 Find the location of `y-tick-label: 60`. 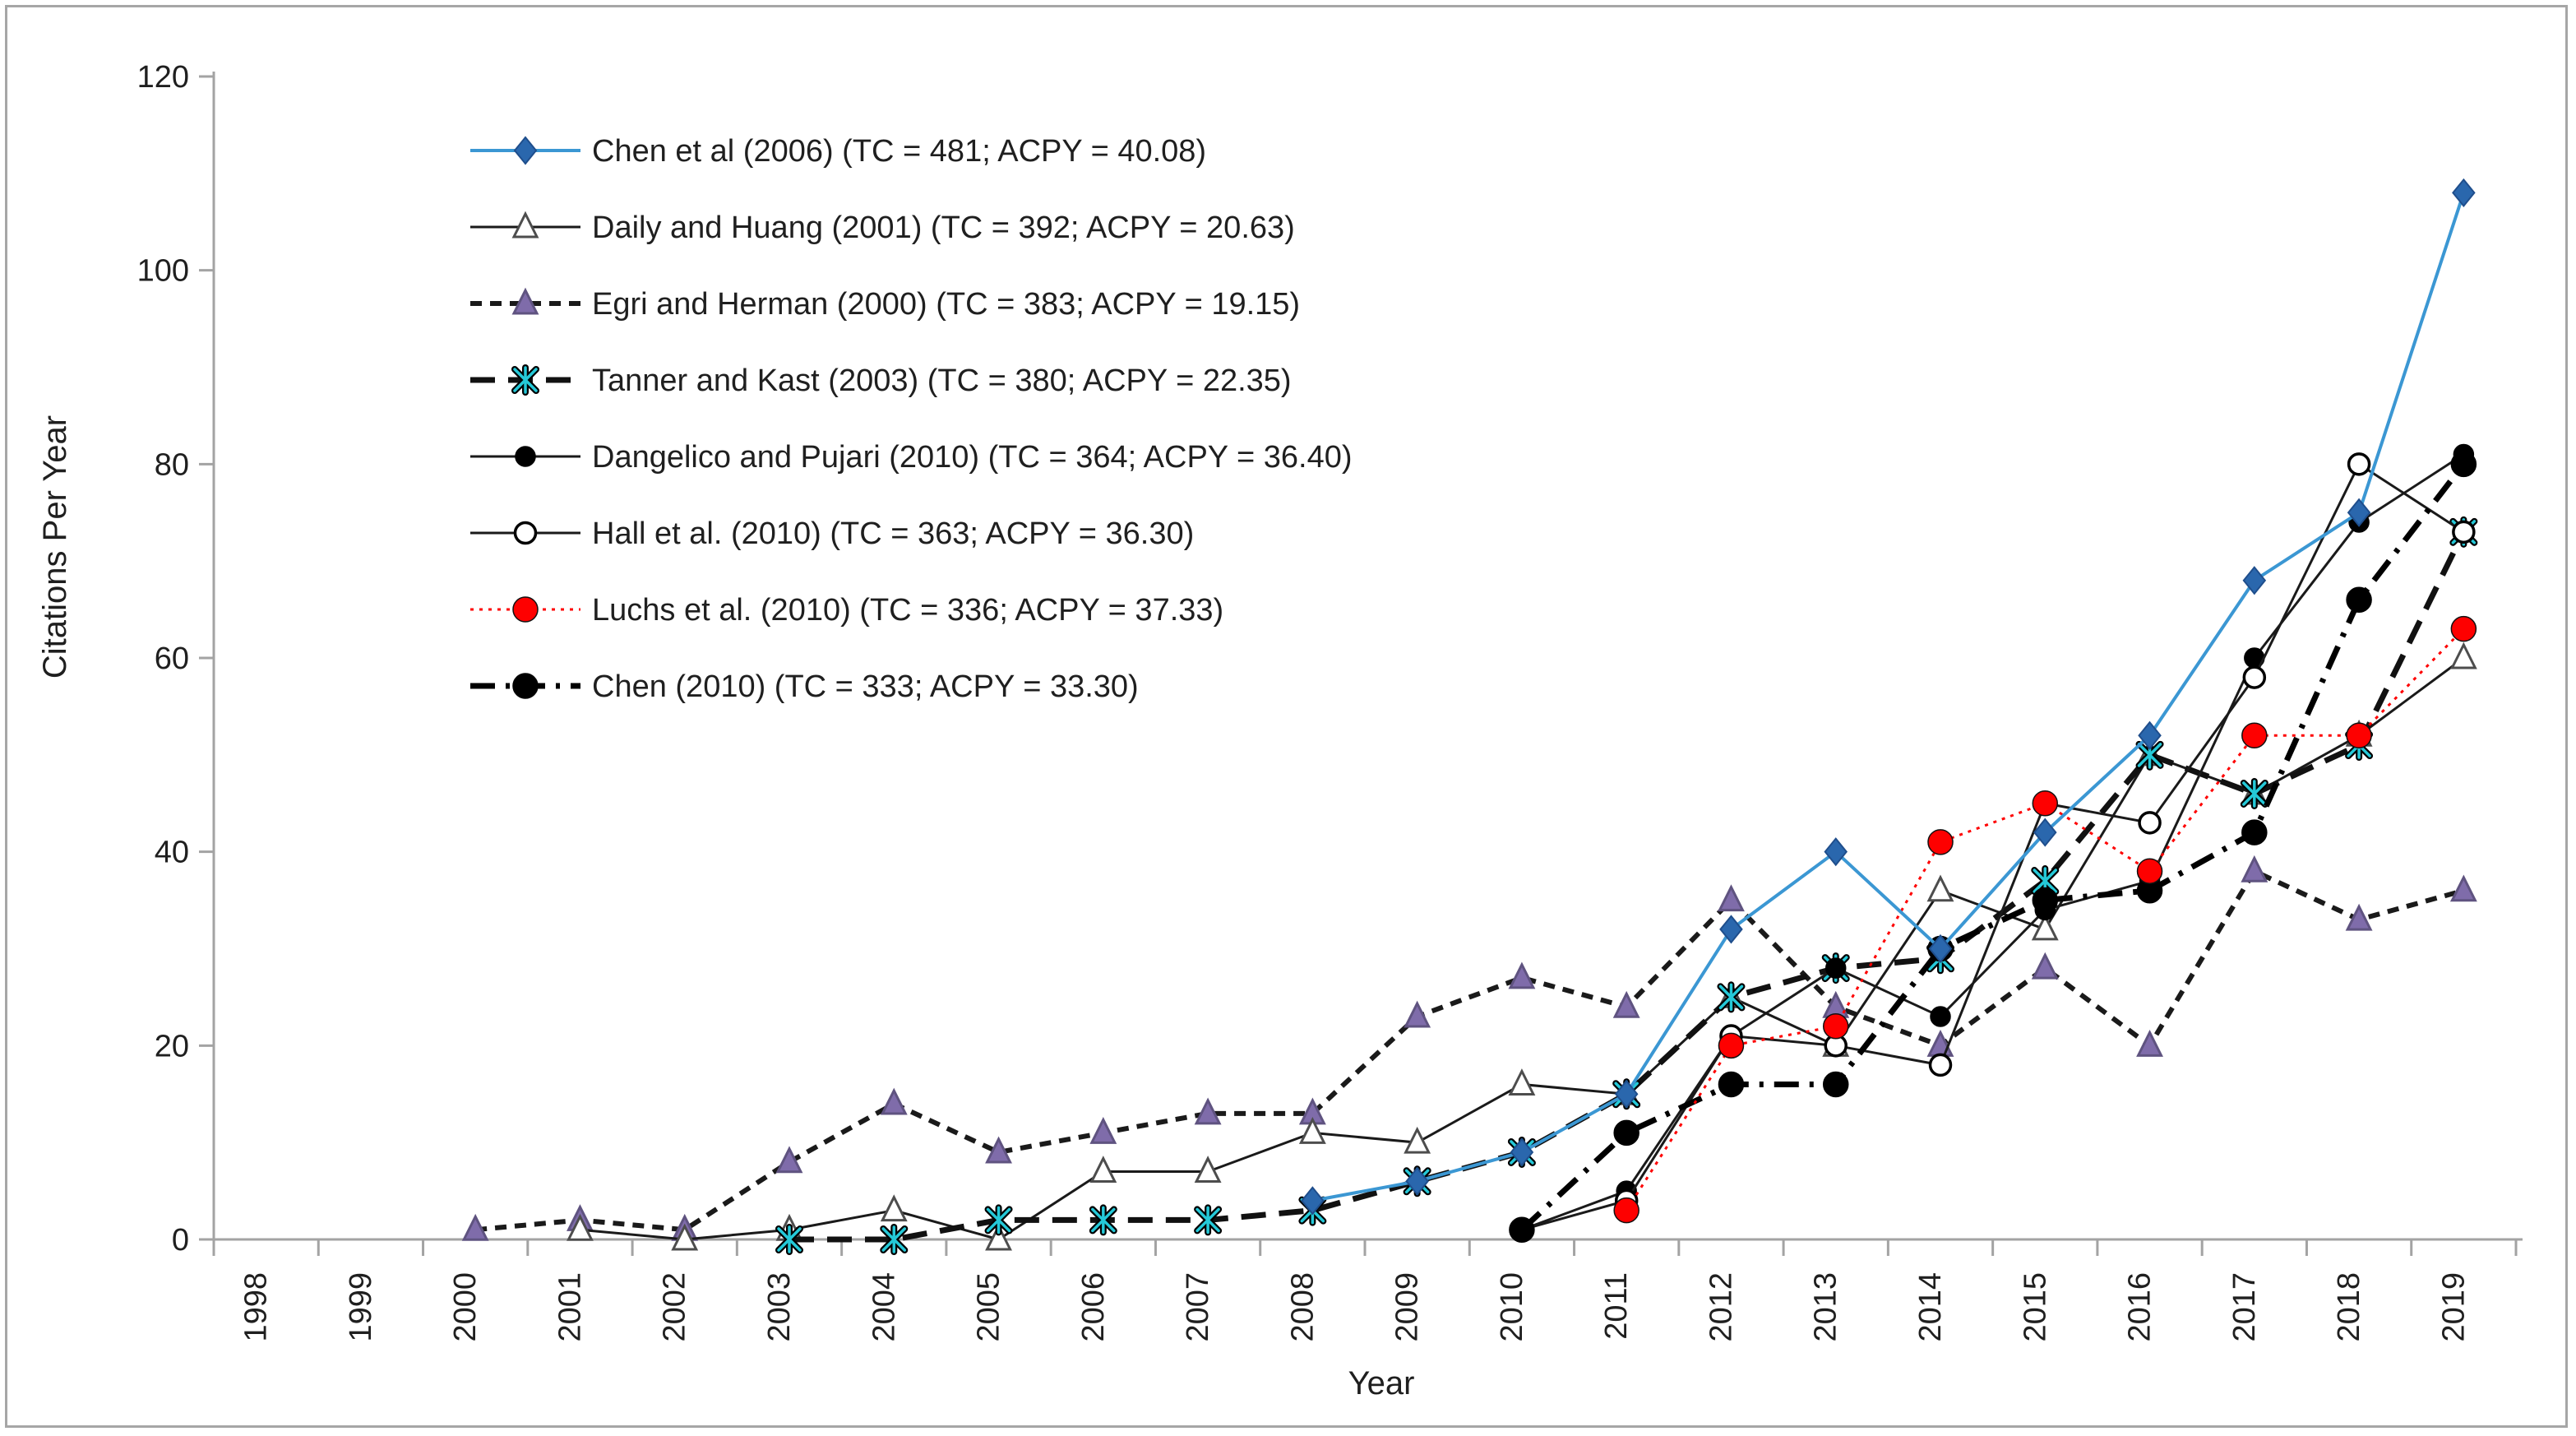

y-tick-label: 60 is located at coordinates (172, 659).